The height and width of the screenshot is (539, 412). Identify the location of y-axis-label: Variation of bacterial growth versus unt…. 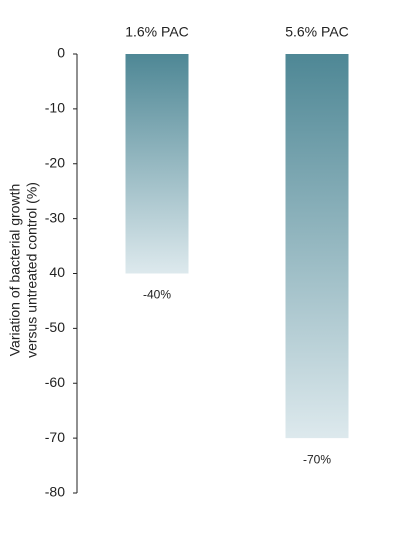
(23, 270).